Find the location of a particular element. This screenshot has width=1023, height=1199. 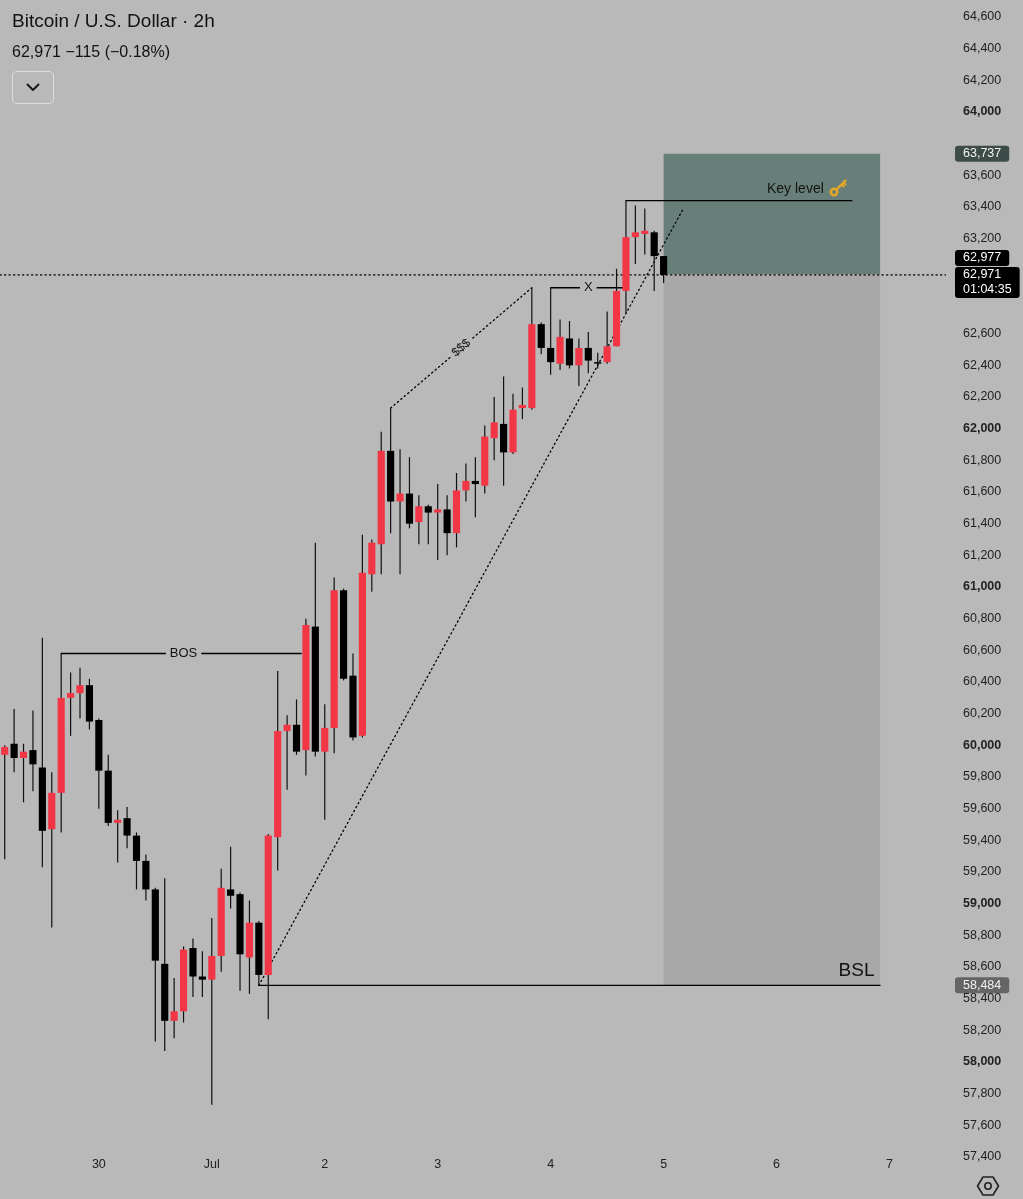

annotation: Key level is located at coordinates (795, 187).